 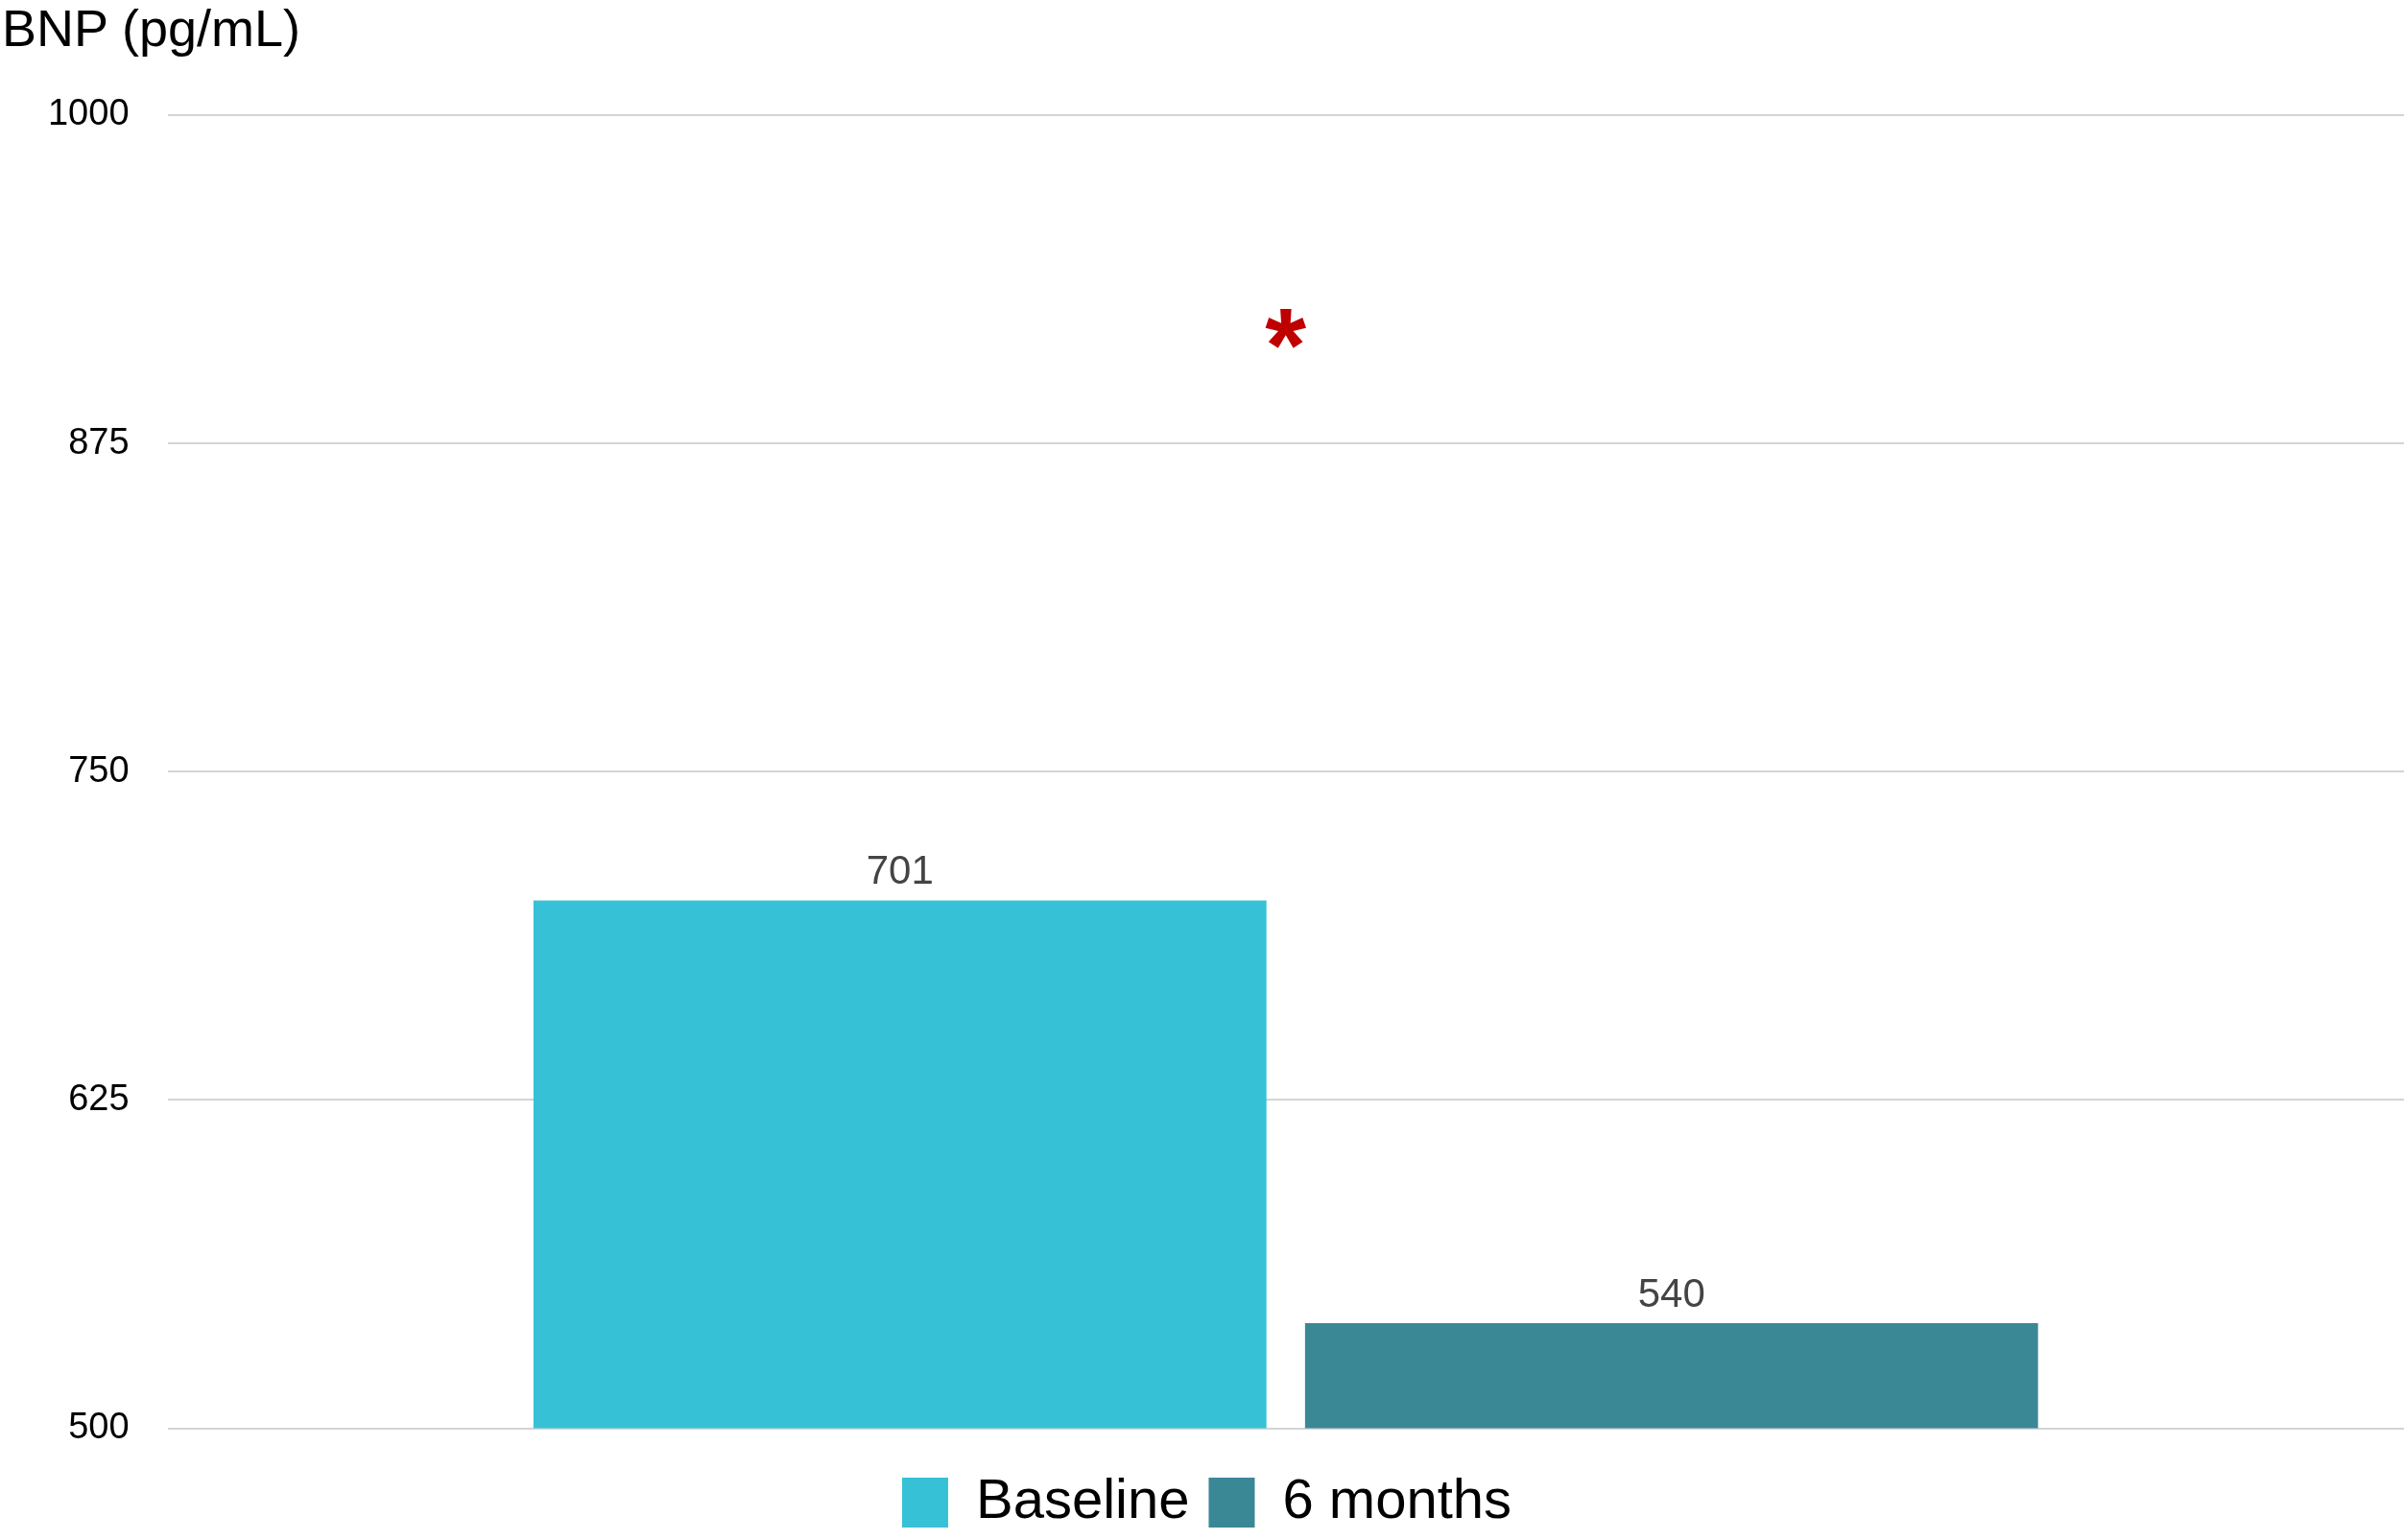 What do you see at coordinates (1286, 343) in the screenshot?
I see `annotation: *` at bounding box center [1286, 343].